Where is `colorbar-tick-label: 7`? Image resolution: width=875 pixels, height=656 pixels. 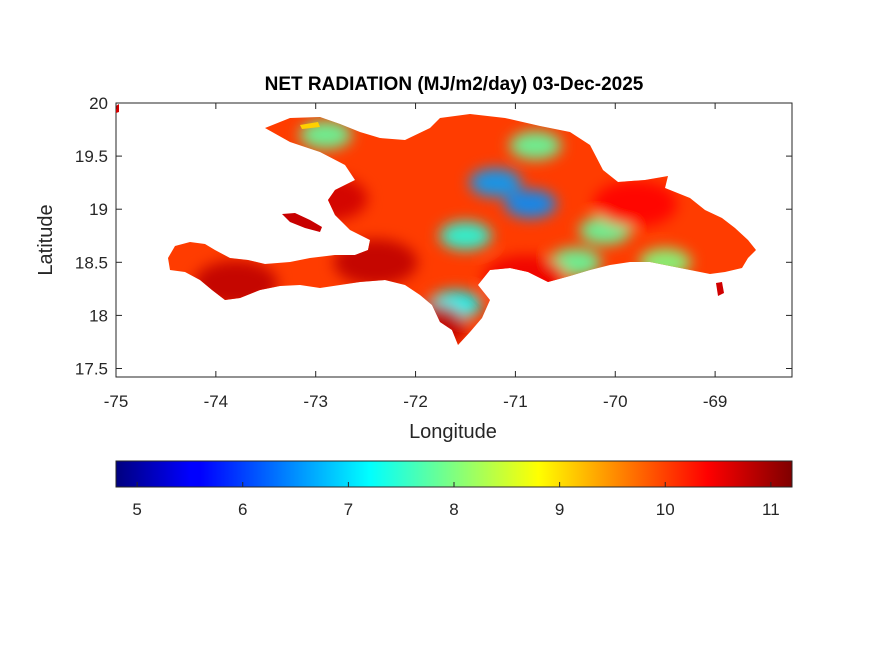
colorbar-tick-label: 7 is located at coordinates (348, 509).